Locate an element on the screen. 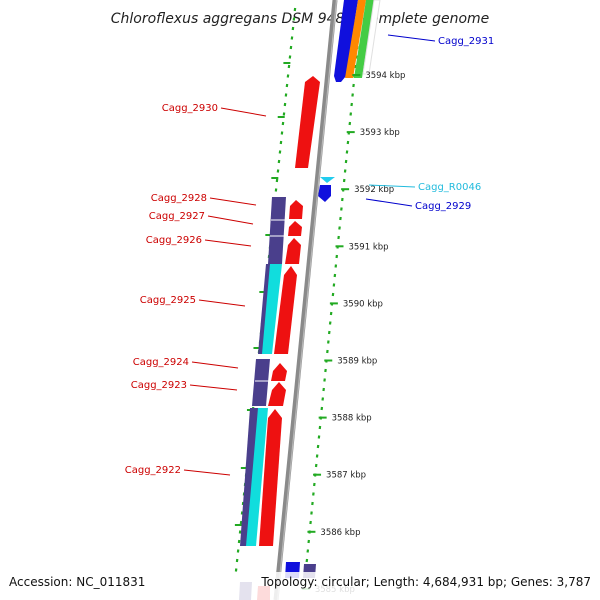 The height and width of the screenshot is (600, 600). kbp-label: 3591 kbp is located at coordinates (368, 247).